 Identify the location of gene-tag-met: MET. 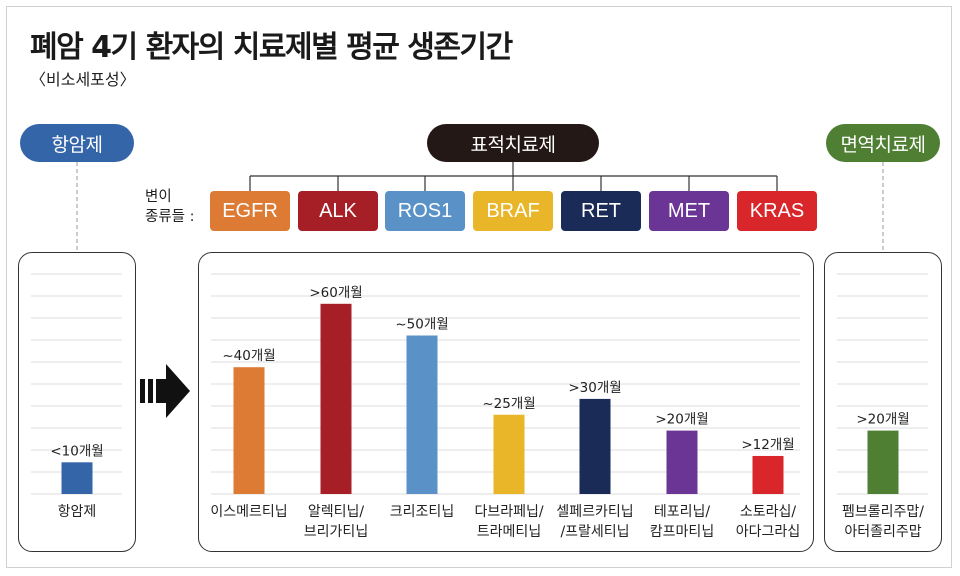
(689, 211).